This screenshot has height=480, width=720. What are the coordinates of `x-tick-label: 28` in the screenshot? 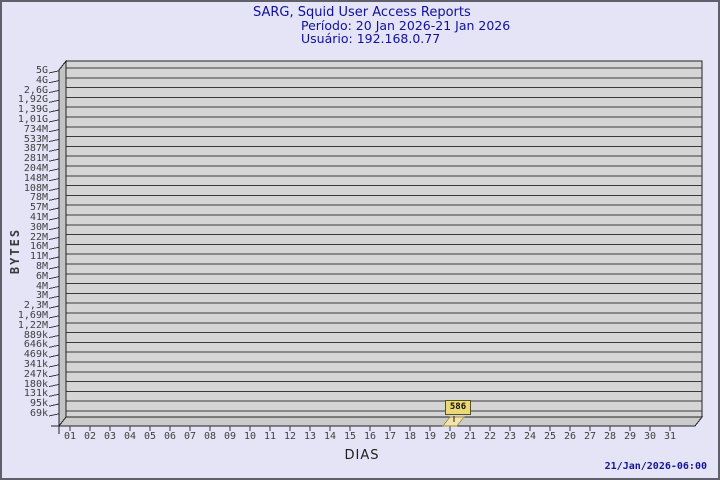 It's located at (610, 436).